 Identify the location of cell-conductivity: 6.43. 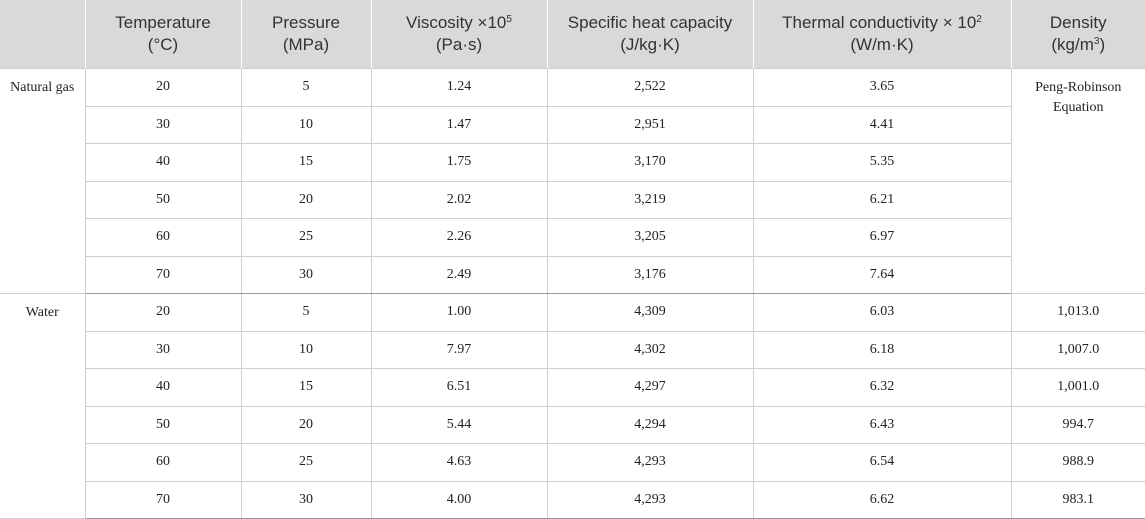
(882, 424).